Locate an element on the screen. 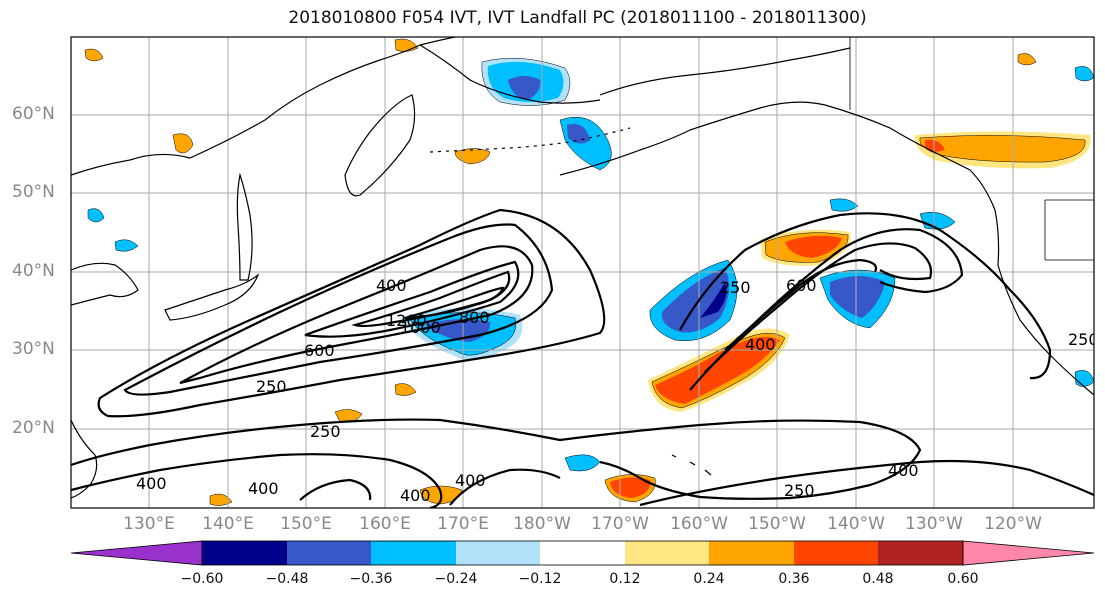 Image resolution: width=1105 pixels, height=601 pixels. lon-label: 150°E is located at coordinates (306, 524).